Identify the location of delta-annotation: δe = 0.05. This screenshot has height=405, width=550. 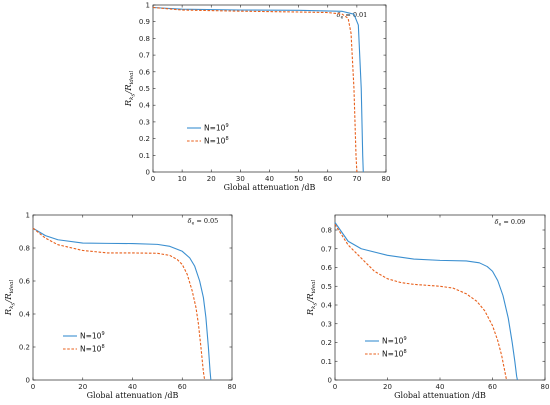
(203, 222).